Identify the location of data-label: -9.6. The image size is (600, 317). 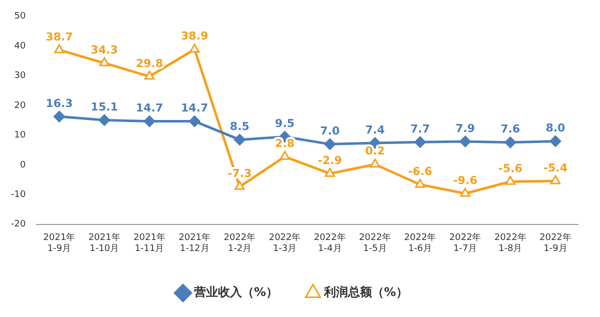
(465, 180).